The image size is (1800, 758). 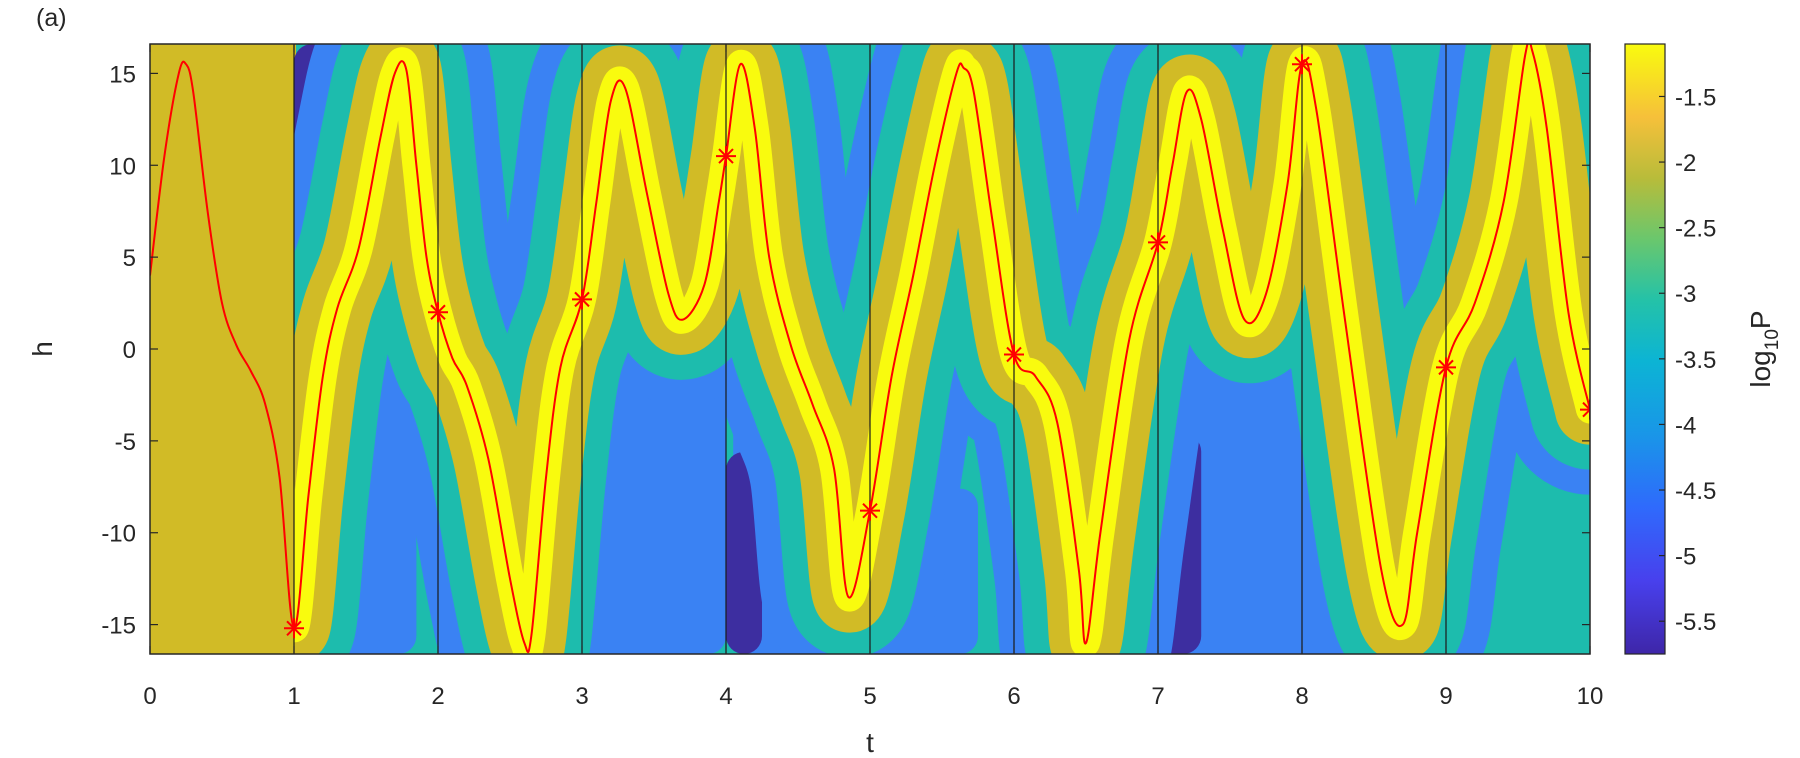 I want to click on y-tick-label: 0, so click(x=129, y=350).